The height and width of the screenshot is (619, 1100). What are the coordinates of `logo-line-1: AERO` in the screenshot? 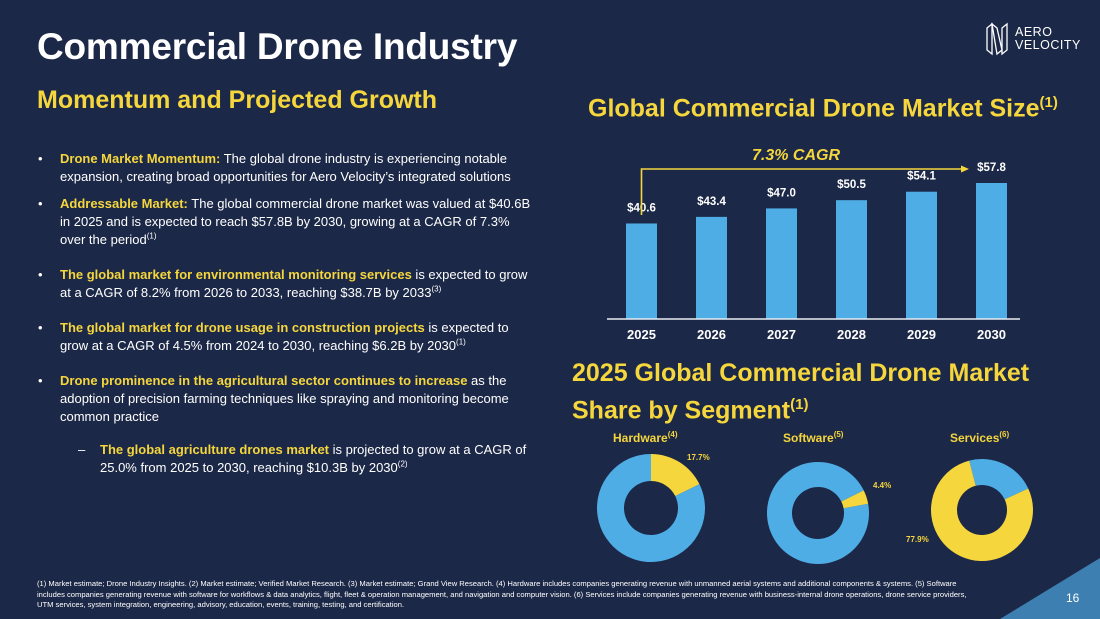 It's located at (1034, 32).